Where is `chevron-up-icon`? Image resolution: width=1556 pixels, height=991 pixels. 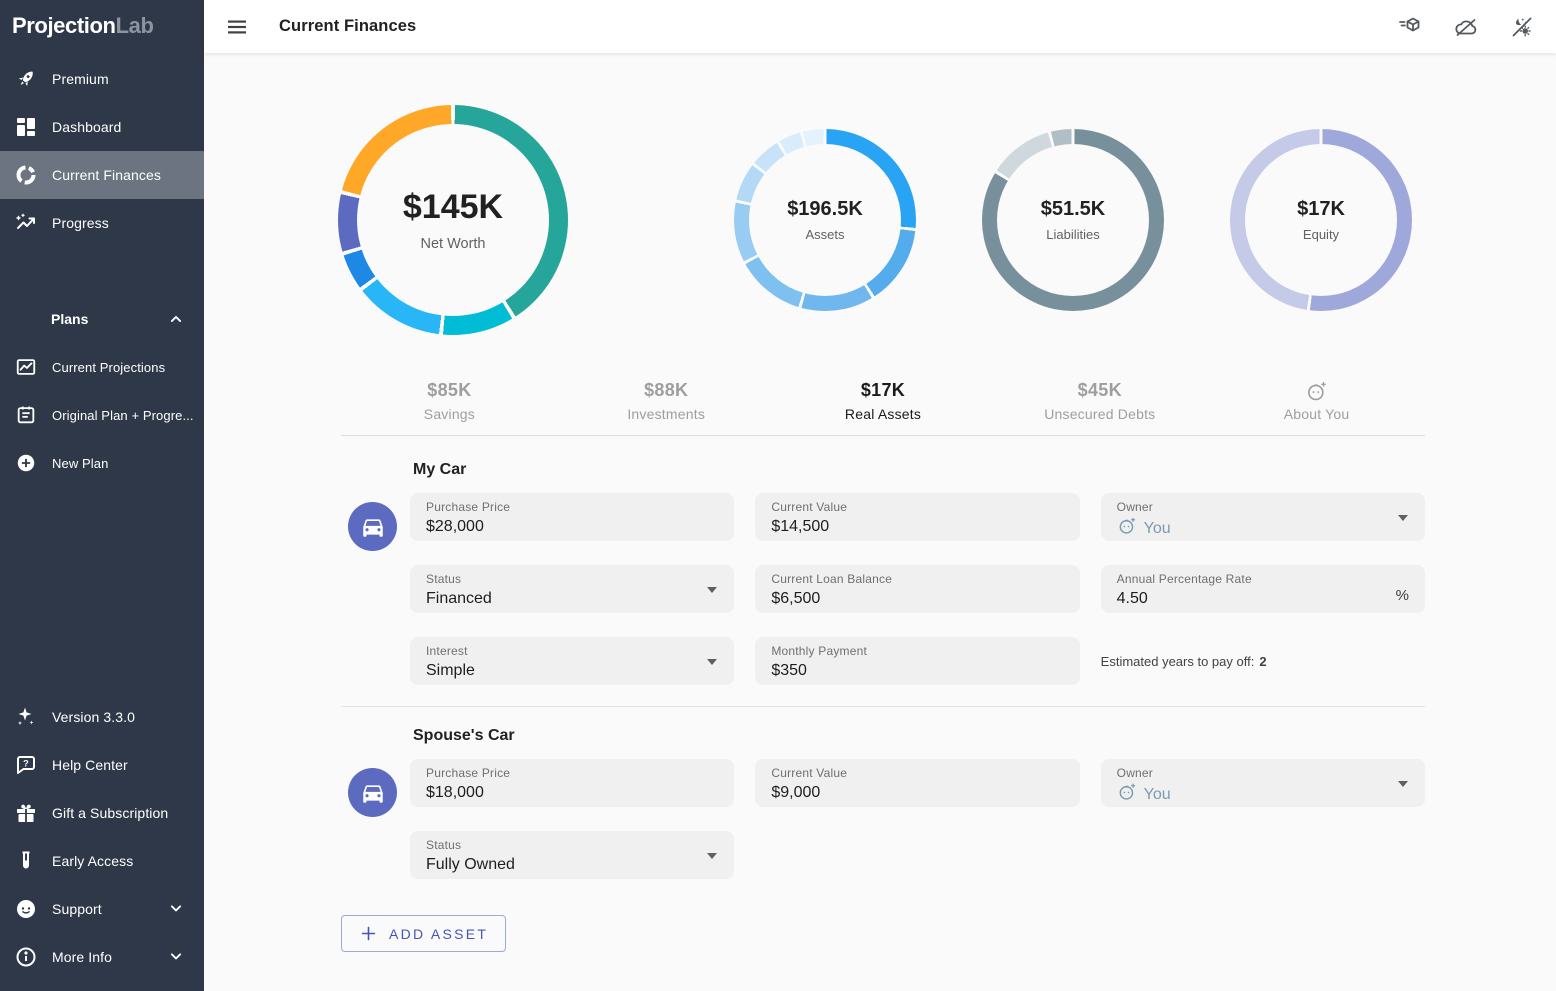
chevron-up-icon is located at coordinates (176, 319).